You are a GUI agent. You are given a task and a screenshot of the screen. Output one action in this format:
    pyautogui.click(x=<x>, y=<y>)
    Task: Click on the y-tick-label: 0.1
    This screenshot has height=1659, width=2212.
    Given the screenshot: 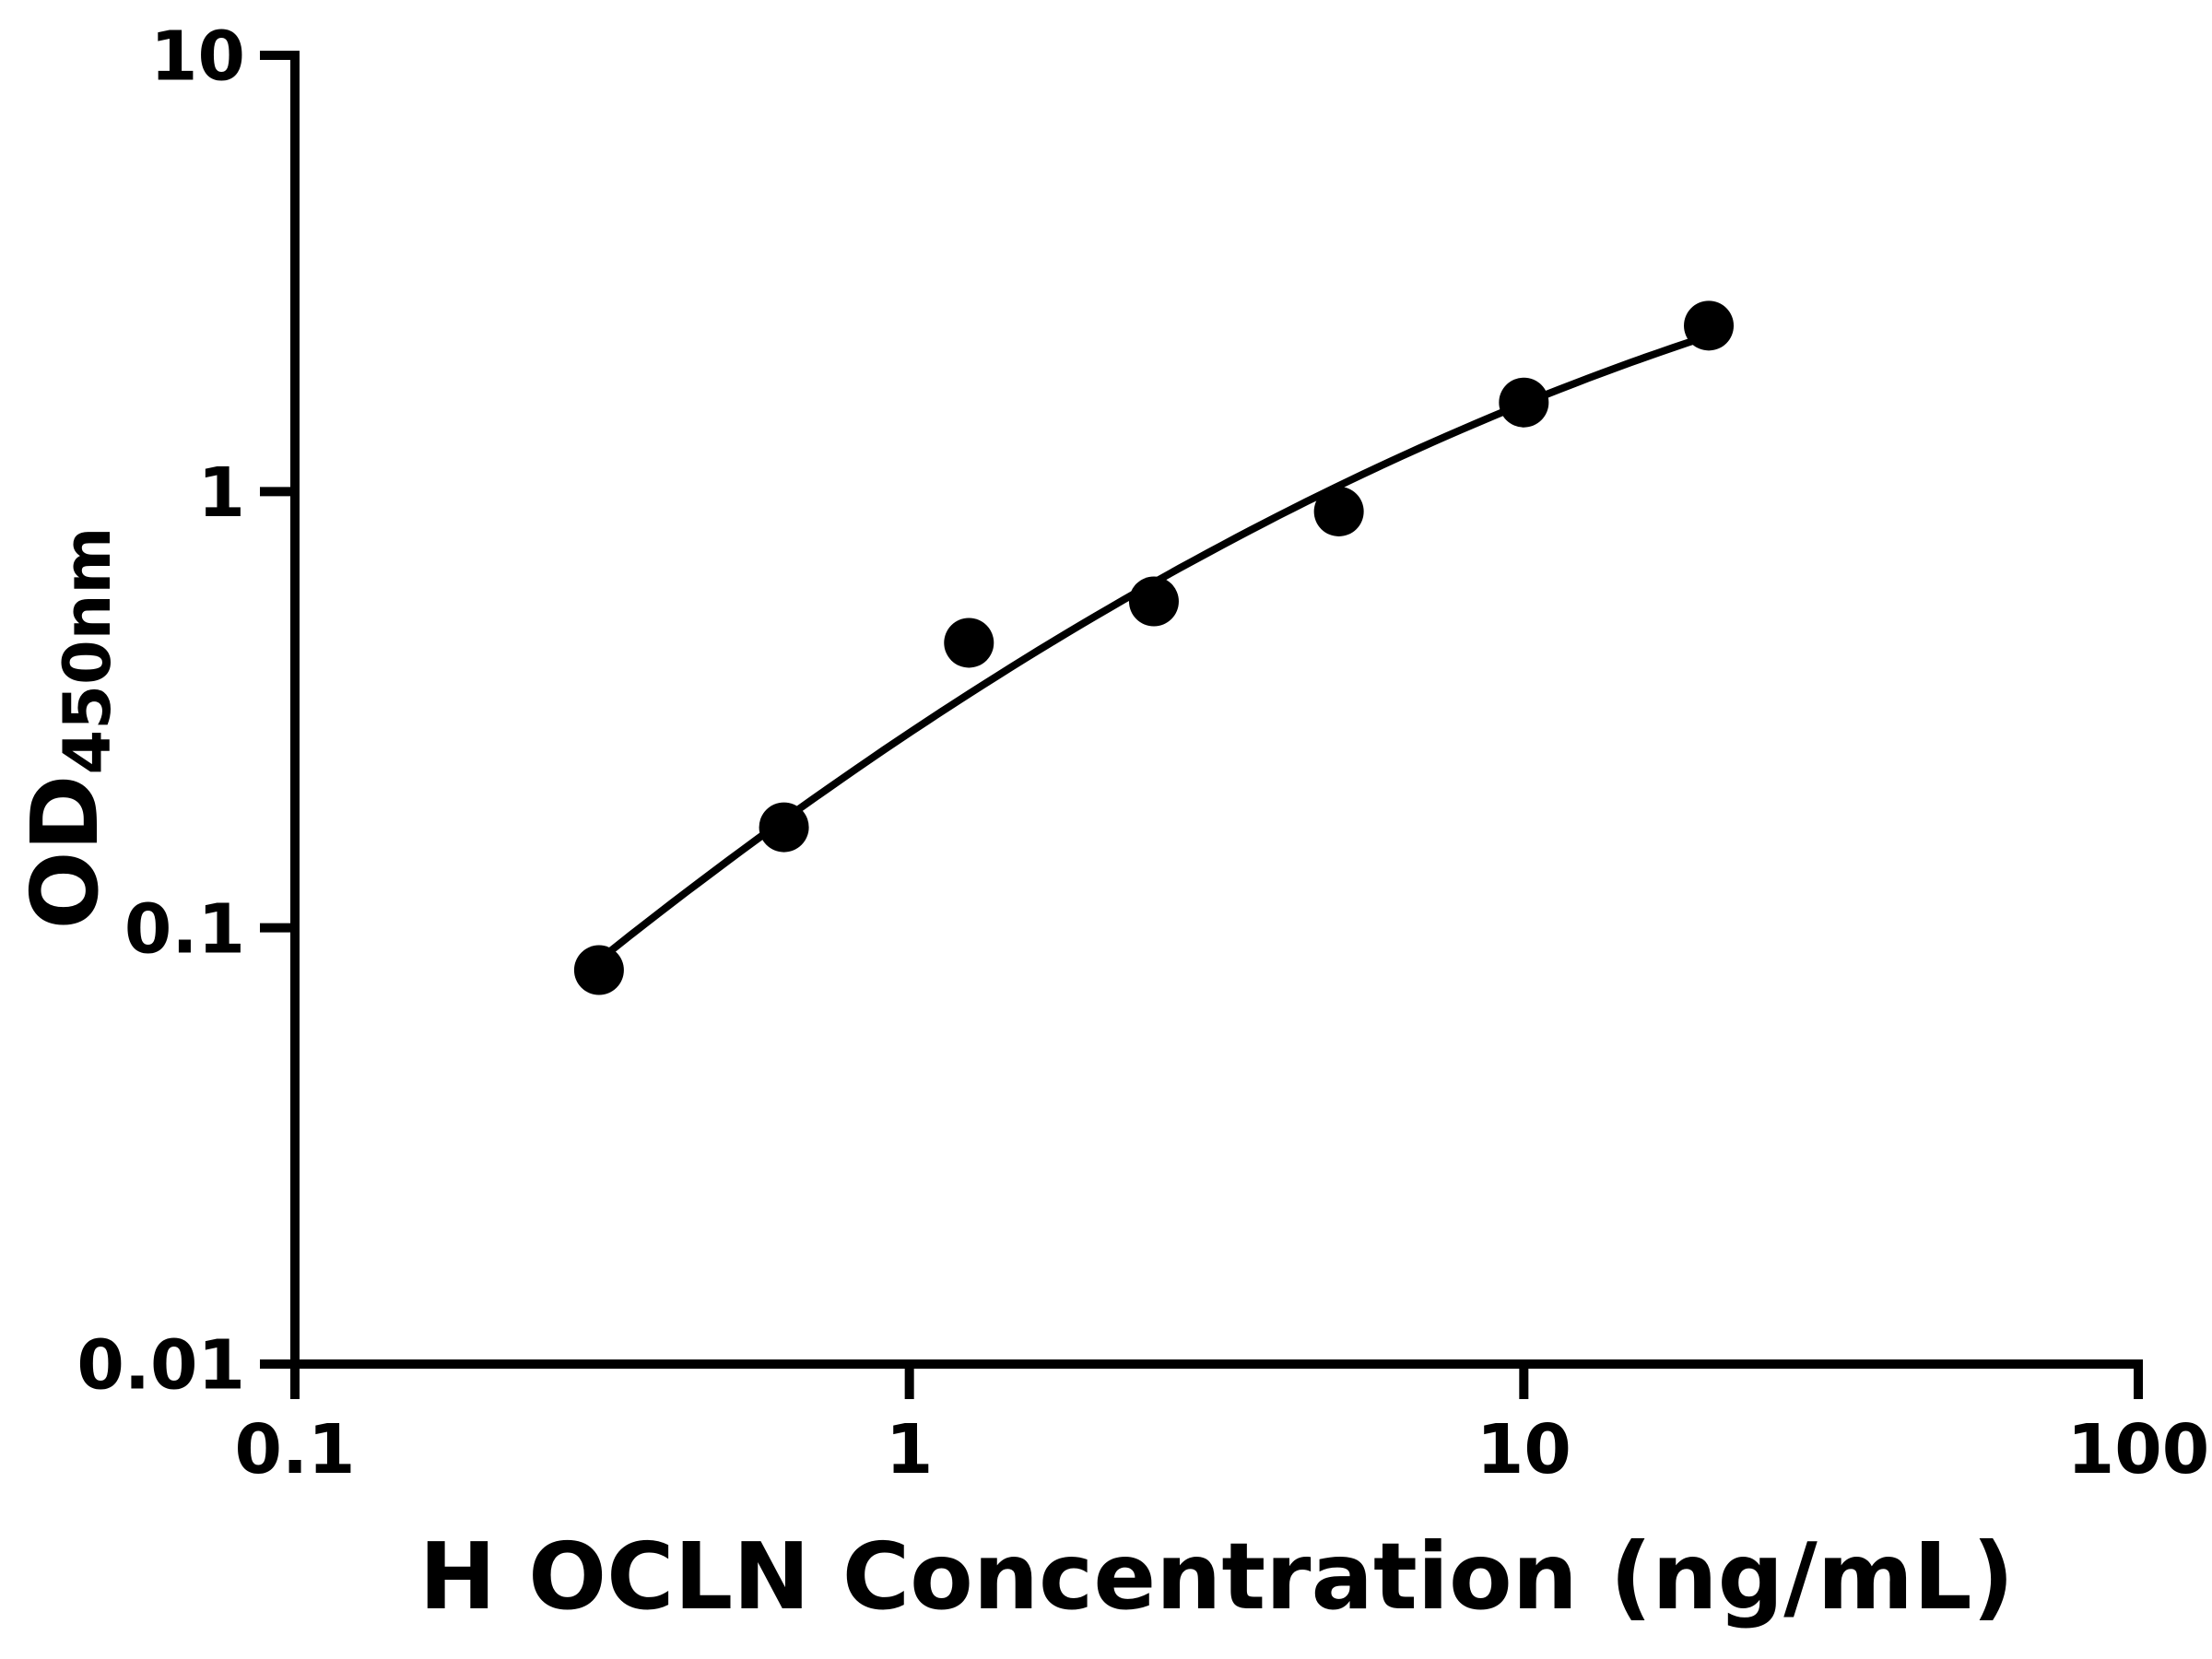 What is the action you would take?
    pyautogui.click(x=184, y=929)
    